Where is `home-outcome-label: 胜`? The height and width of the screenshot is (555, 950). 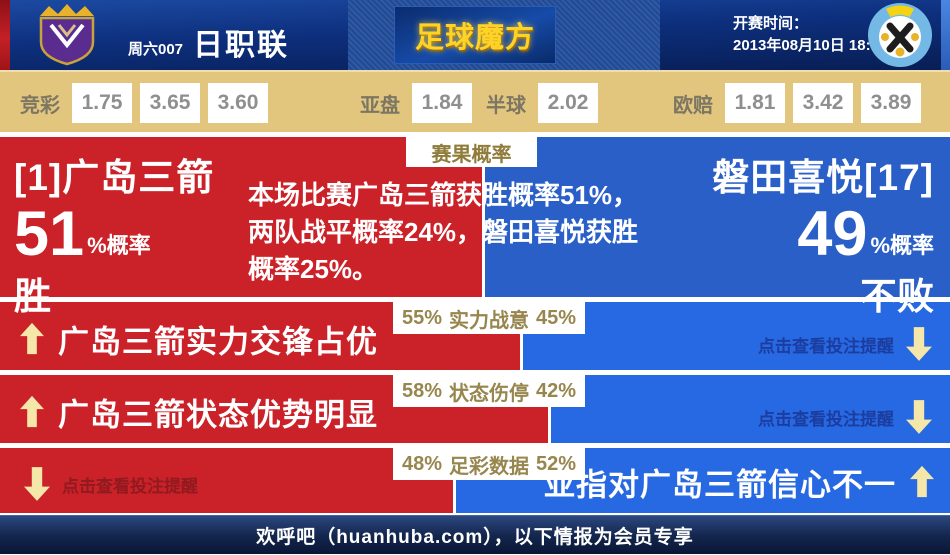
home-outcome-label: 胜 is located at coordinates (32, 296).